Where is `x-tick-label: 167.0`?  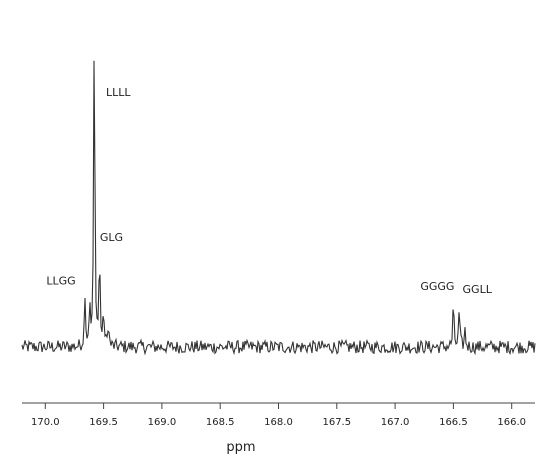
x-tick-label: 167.0 is located at coordinates (395, 422).